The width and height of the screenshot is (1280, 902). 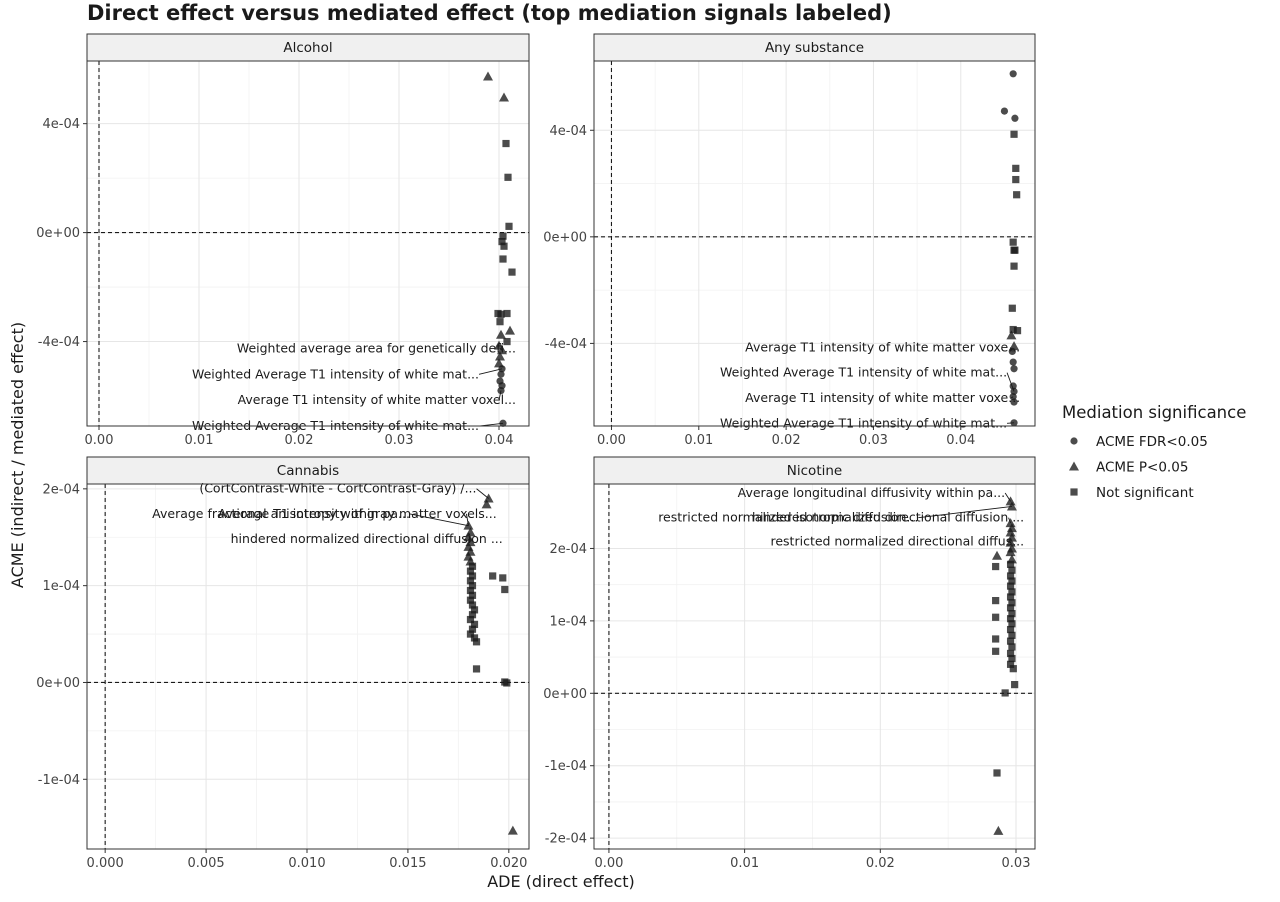 What do you see at coordinates (508, 863) in the screenshot?
I see `x-tick-label: 0.020` at bounding box center [508, 863].